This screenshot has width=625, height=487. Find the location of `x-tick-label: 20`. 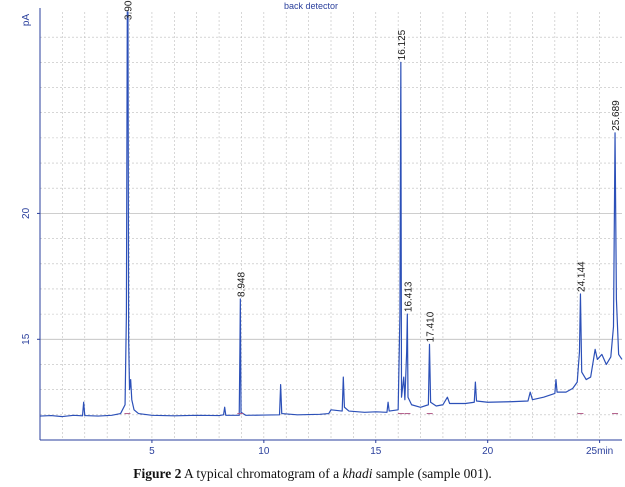

x-tick-label: 20 is located at coordinates (488, 451).